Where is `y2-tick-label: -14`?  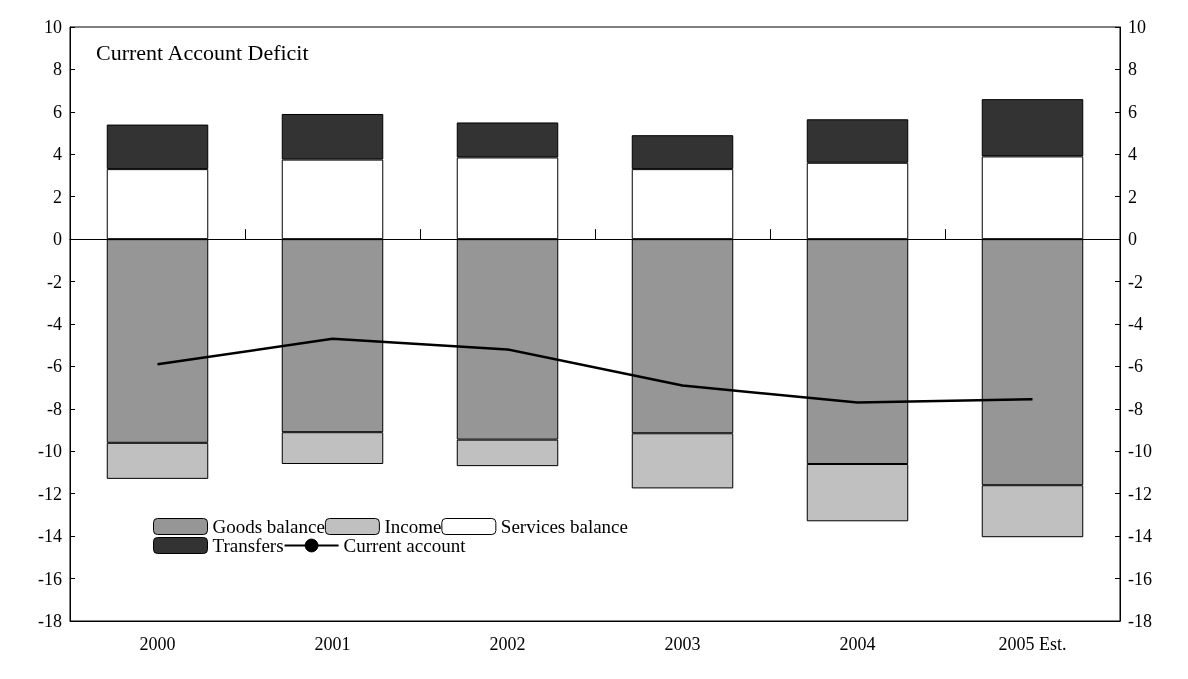
y2-tick-label: -14 is located at coordinates (1140, 536).